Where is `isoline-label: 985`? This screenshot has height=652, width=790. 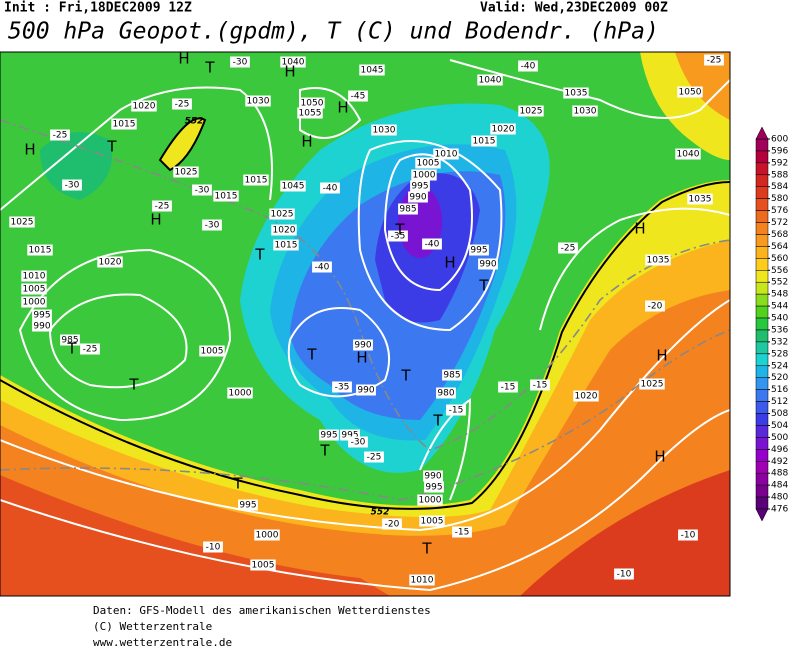
isoline-label: 985 is located at coordinates (407, 210).